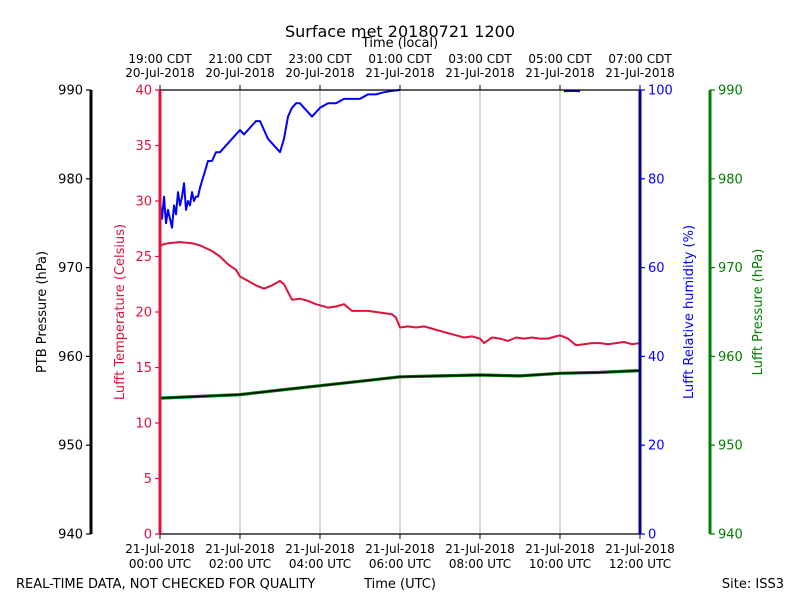 Image resolution: width=800 pixels, height=600 pixels. What do you see at coordinates (730, 535) in the screenshot?
I see `lufft-pressure-axis-tick-label: 940` at bounding box center [730, 535].